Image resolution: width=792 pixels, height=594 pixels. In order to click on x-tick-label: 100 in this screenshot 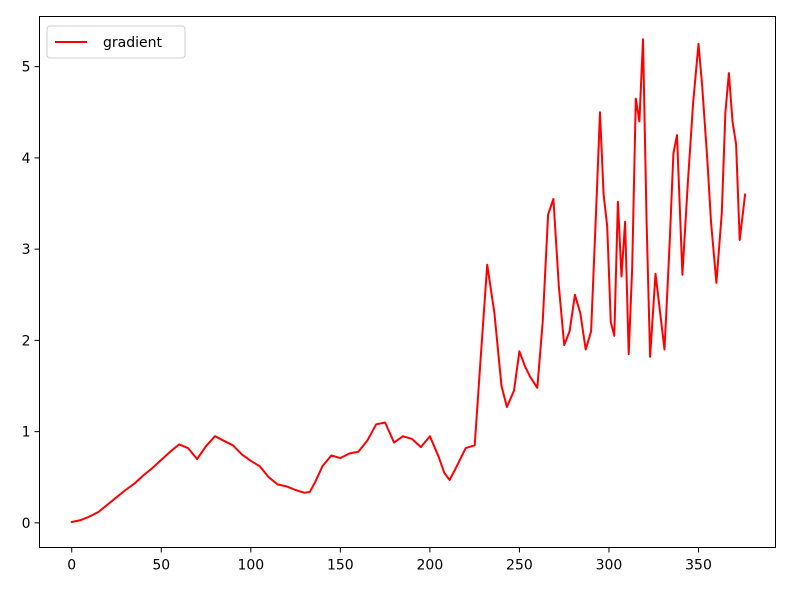, I will do `click(250, 566)`.